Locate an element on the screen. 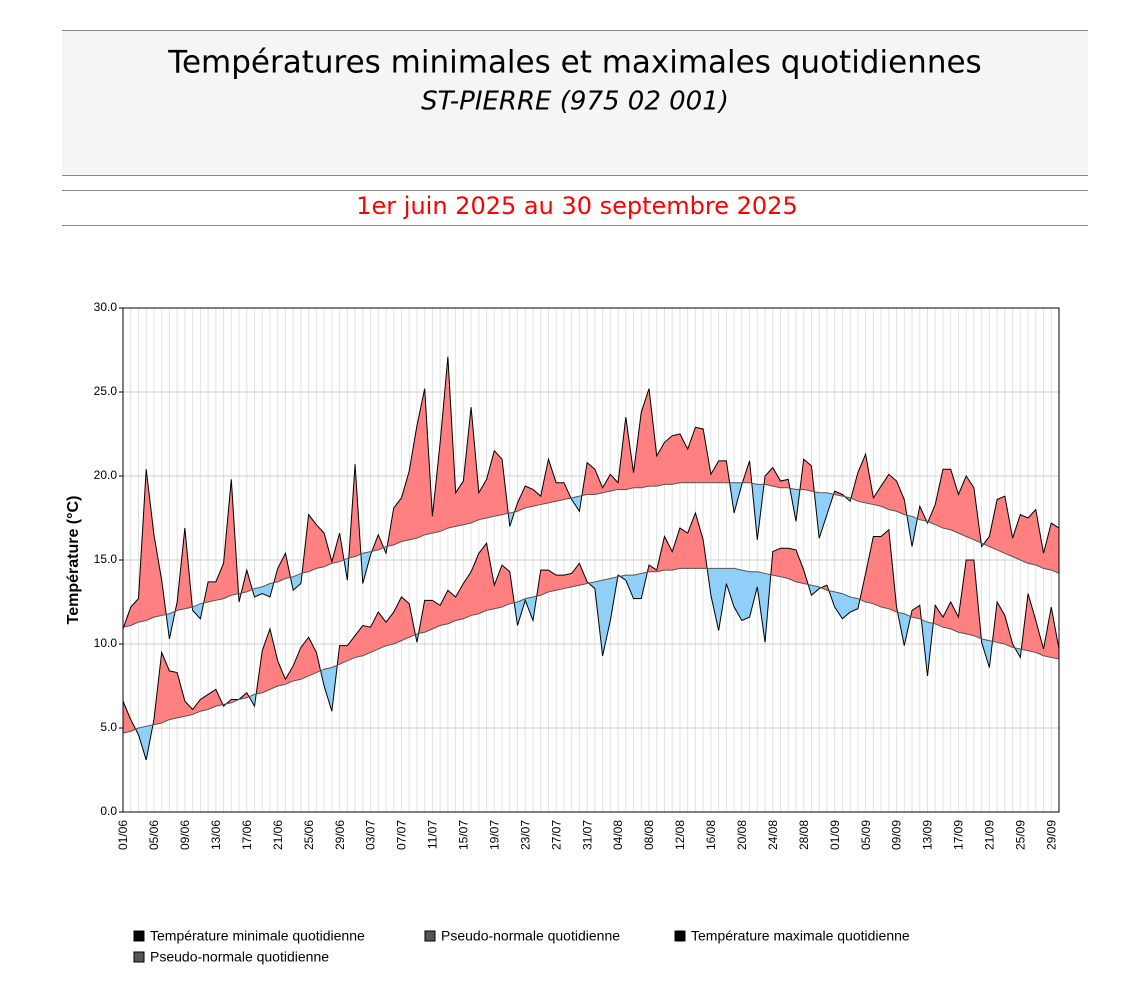  x-tick-label: 13/06 is located at coordinates (216, 835).